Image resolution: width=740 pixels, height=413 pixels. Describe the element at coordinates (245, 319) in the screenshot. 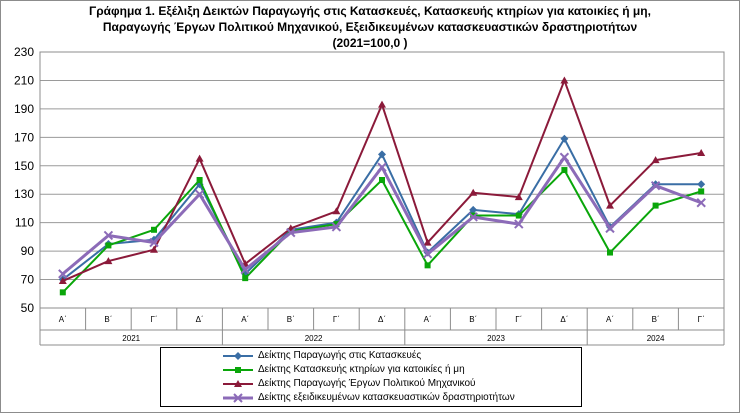

I see `x-tick-label-4: Α΄` at that location.